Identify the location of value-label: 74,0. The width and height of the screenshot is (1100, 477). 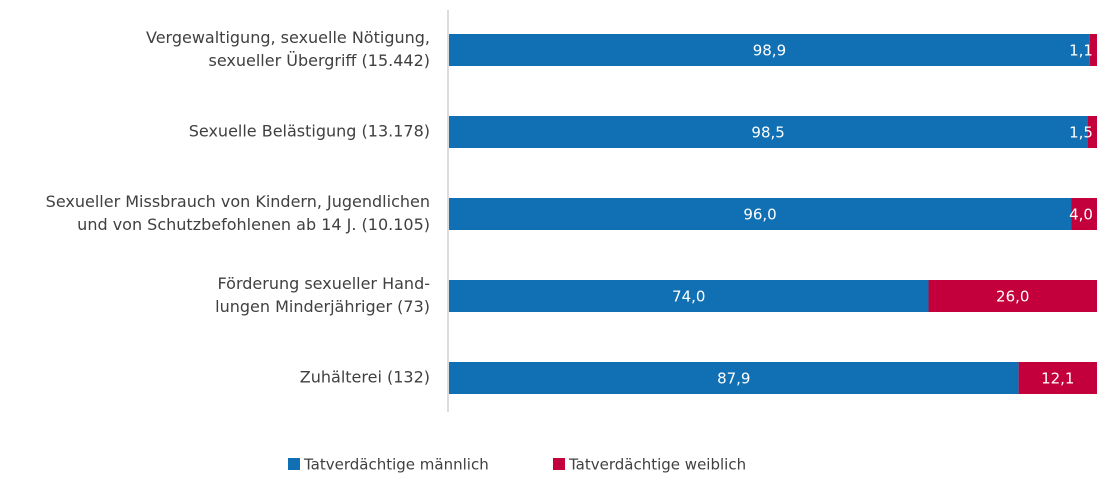
(688, 297).